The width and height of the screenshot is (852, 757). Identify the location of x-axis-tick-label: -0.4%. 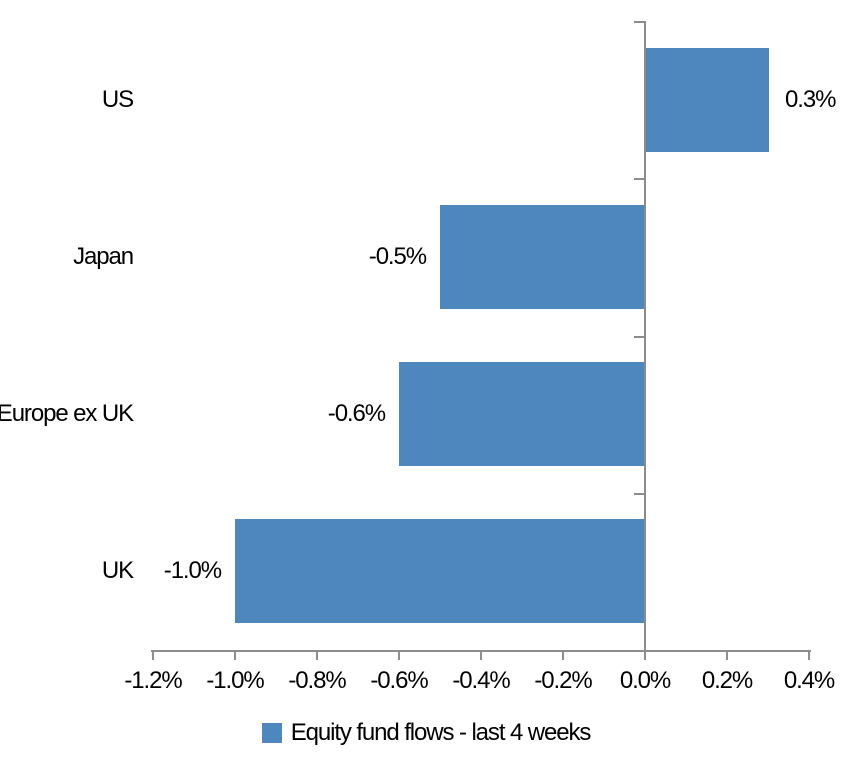
(481, 680).